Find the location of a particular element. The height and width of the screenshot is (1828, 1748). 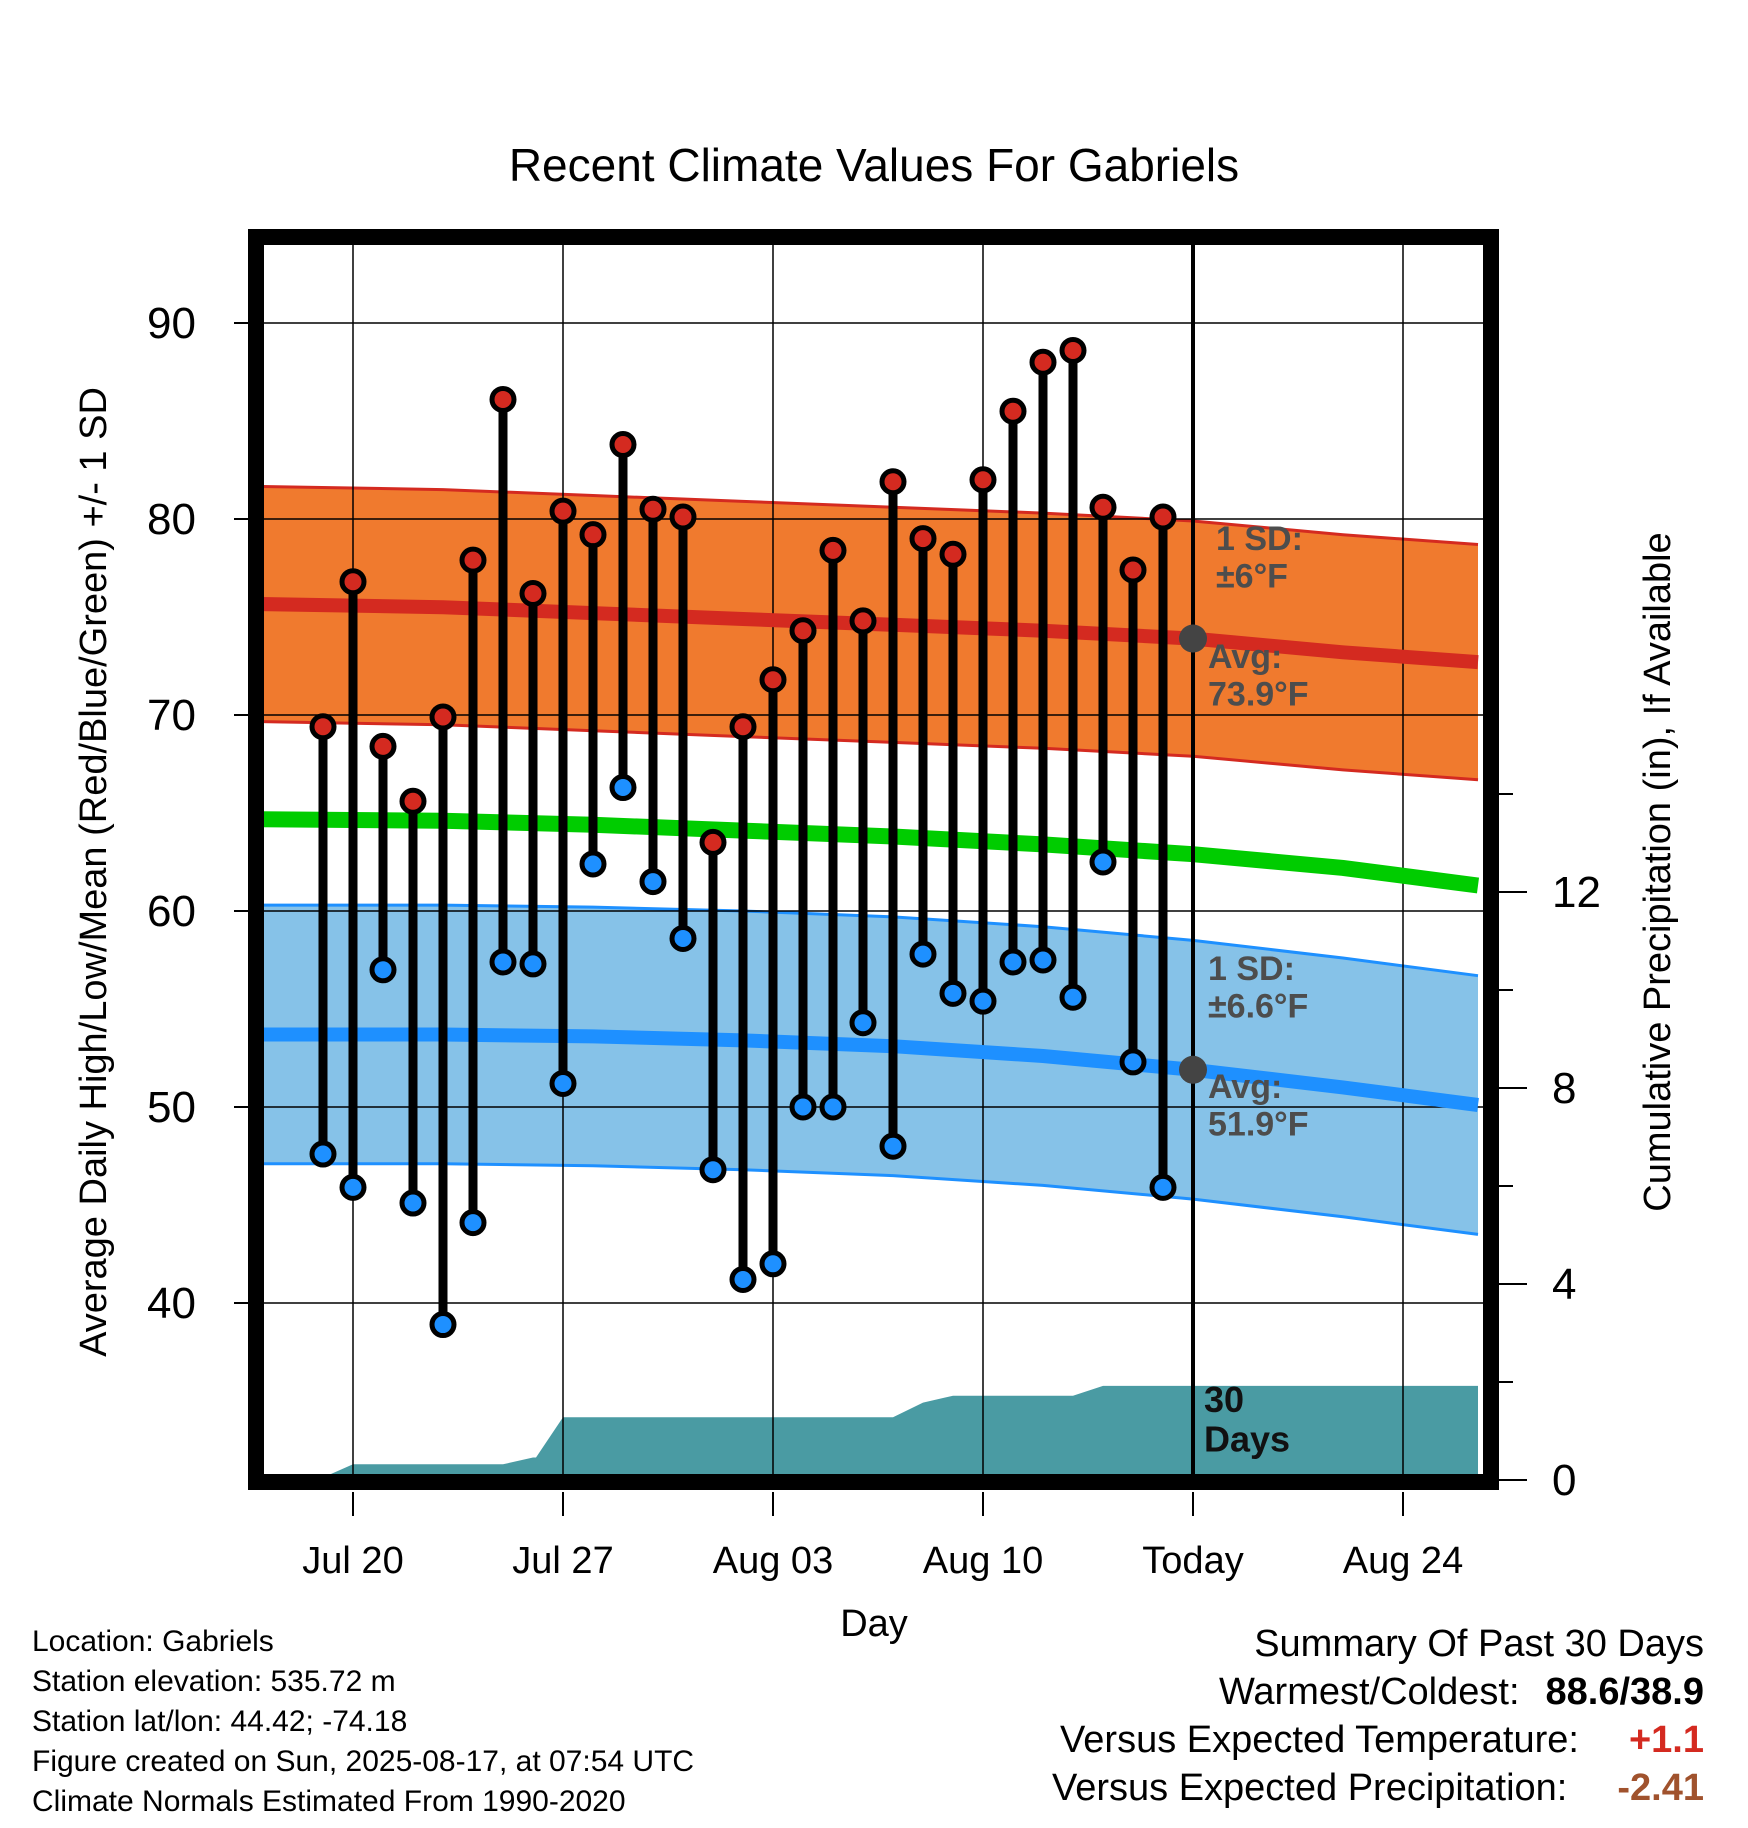

precip-area is located at coordinates (902, 1430).